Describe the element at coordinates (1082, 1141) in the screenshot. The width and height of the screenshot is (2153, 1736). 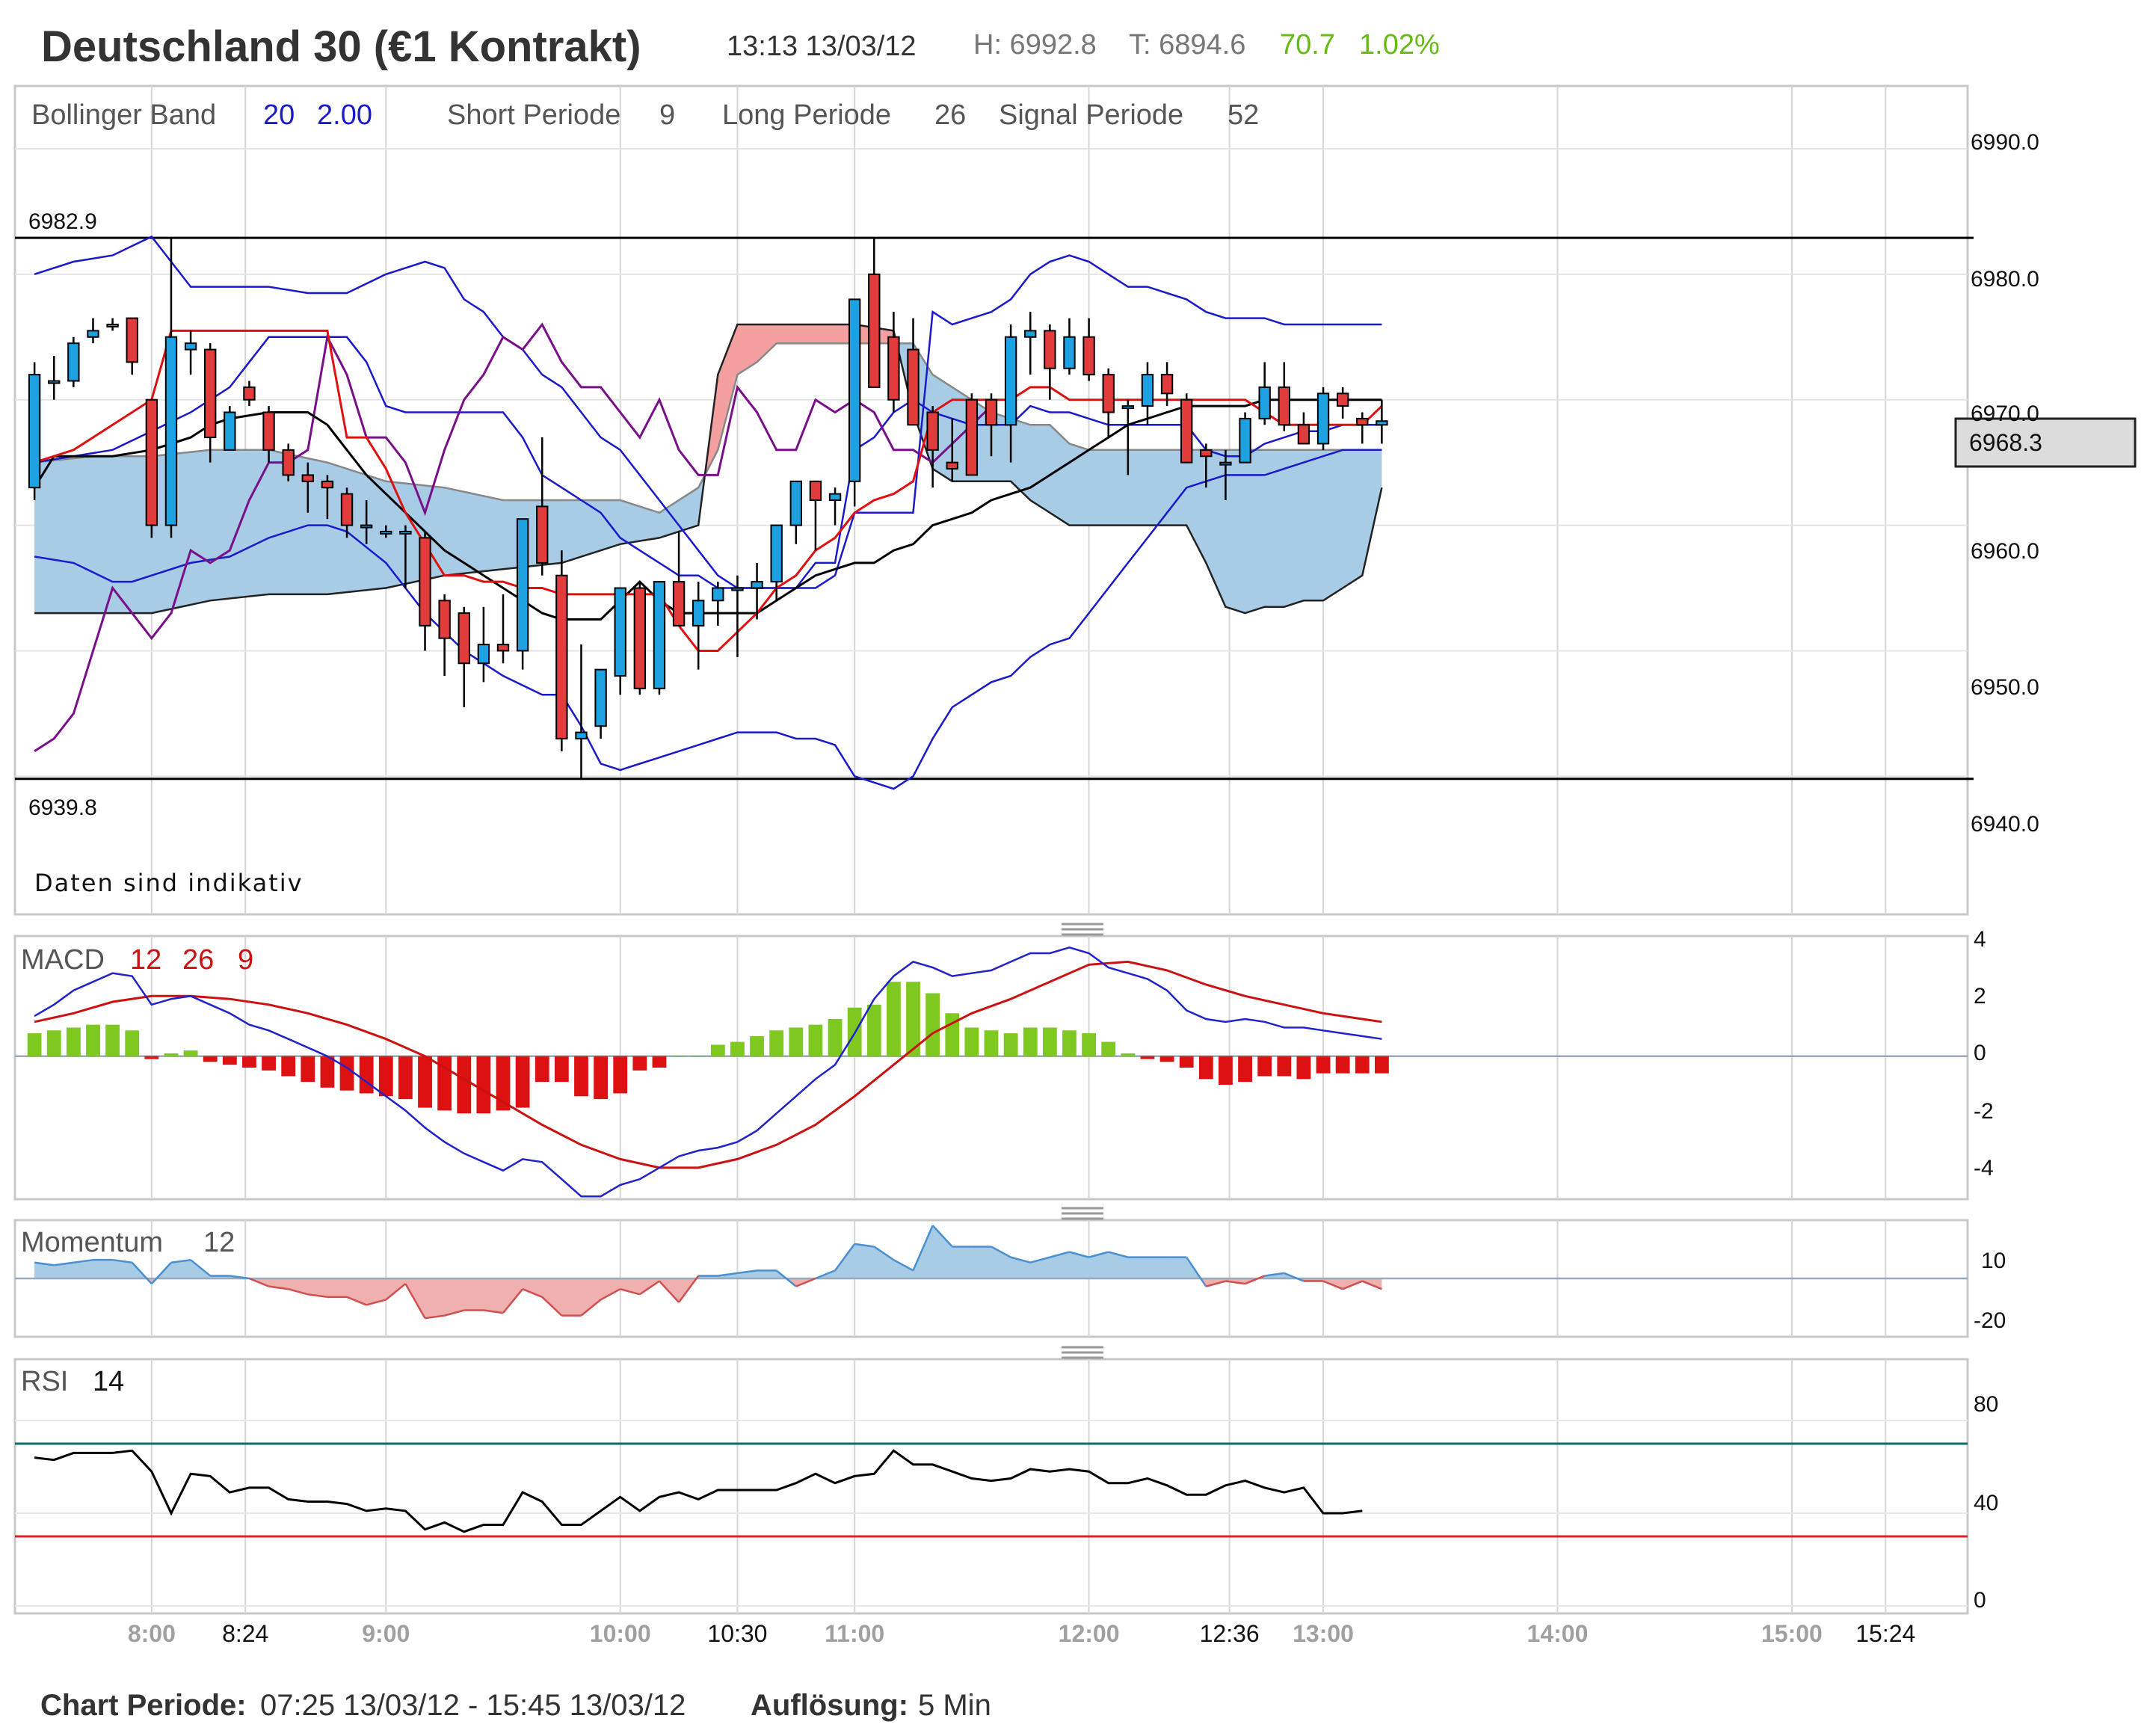
I see `resize-handles` at that location.